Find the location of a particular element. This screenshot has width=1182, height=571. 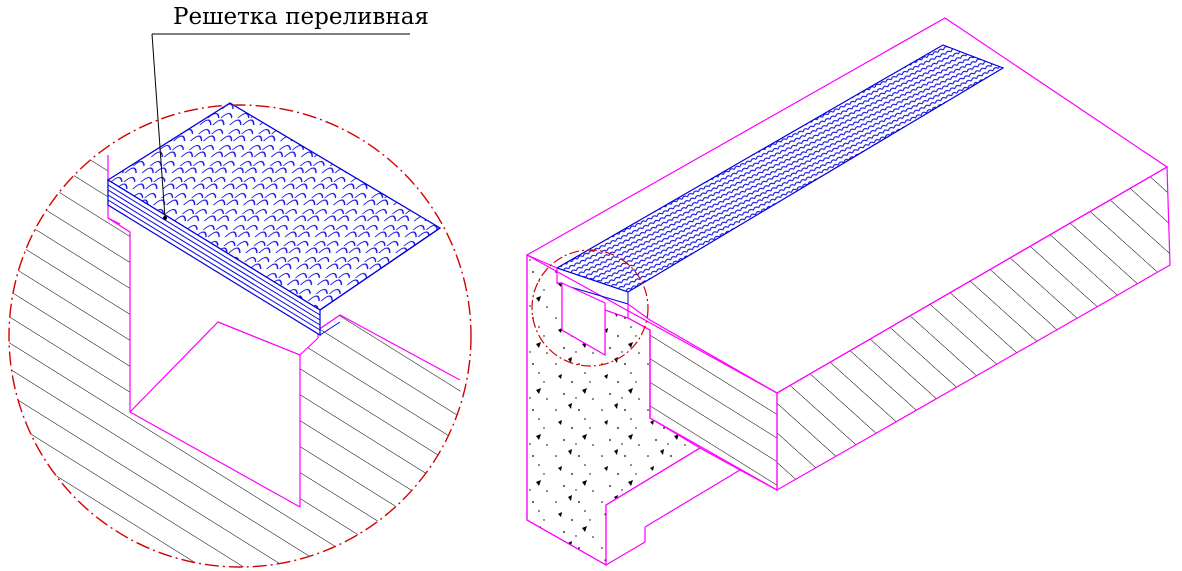

callout-leader-line is located at coordinates (158, 126).